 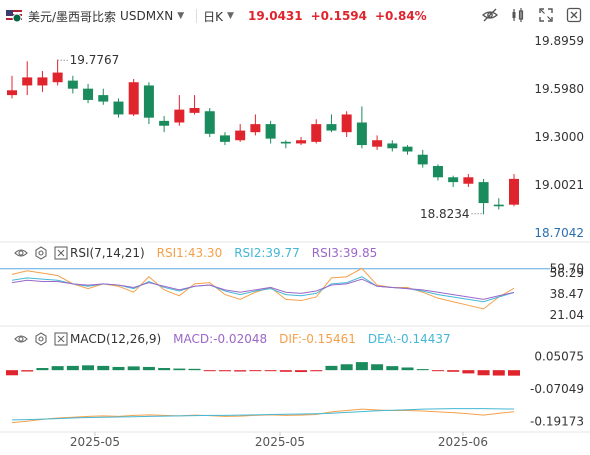 What do you see at coordinates (567, 269) in the screenshot?
I see `rsi-tick-label: 59.70` at bounding box center [567, 269].